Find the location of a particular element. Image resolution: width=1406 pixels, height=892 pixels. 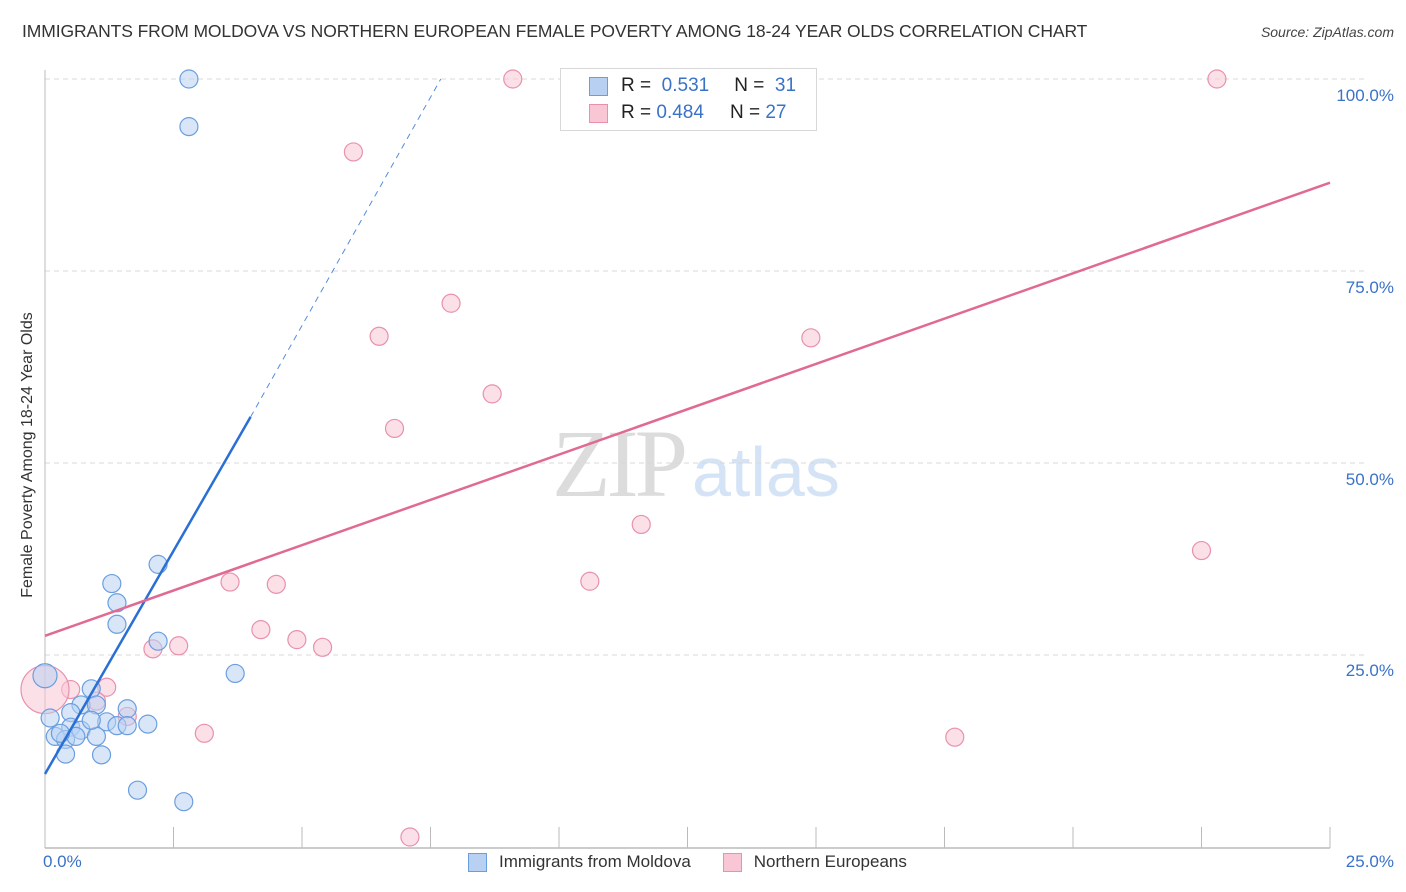

legend-row-northern-europeans: R = 0.484 N = 27 is located at coordinates (687, 113).